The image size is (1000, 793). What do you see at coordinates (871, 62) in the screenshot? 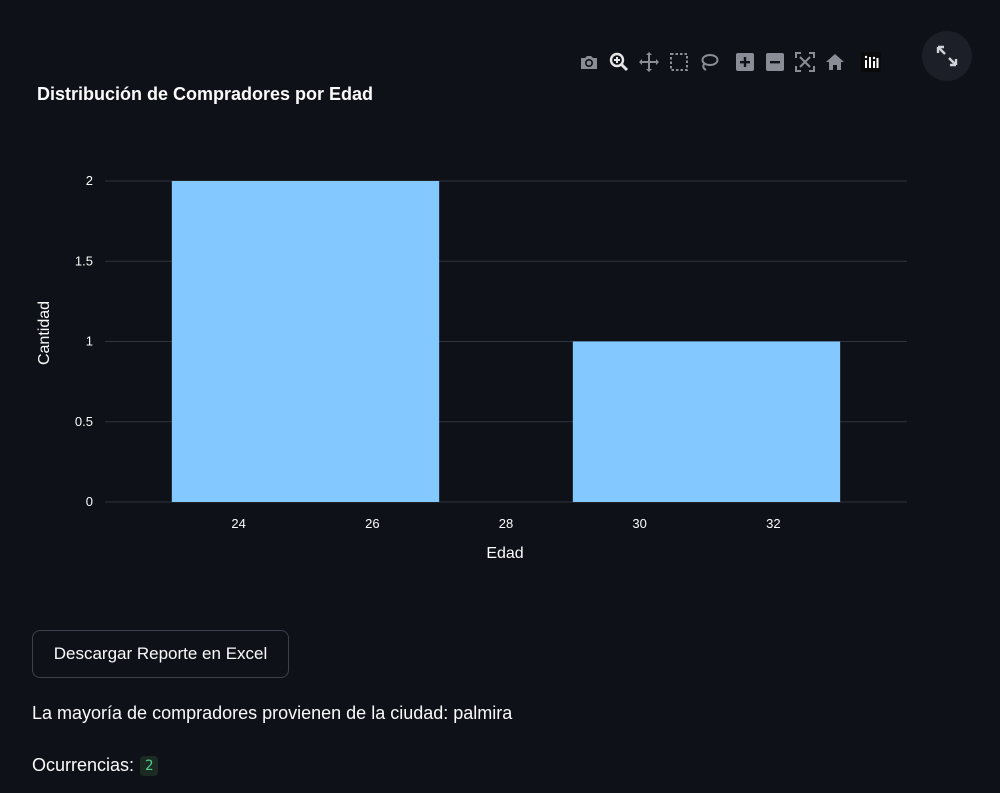
I see `plotly-logo-icon` at bounding box center [871, 62].